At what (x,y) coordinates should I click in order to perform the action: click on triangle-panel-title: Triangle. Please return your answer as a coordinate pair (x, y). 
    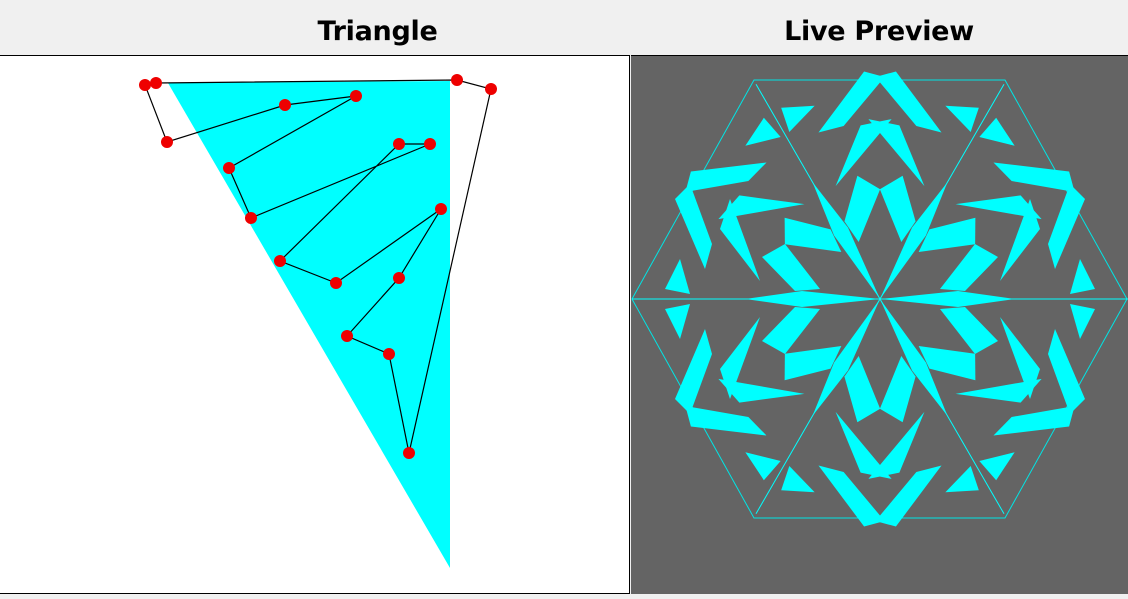
    Looking at the image, I should click on (377, 31).